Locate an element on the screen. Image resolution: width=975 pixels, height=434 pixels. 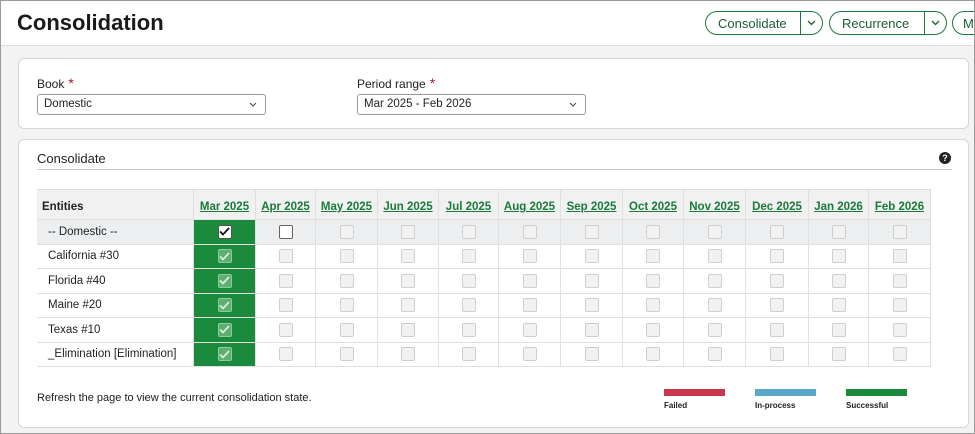
column-header-link: Sep 2025 is located at coordinates (592, 204).